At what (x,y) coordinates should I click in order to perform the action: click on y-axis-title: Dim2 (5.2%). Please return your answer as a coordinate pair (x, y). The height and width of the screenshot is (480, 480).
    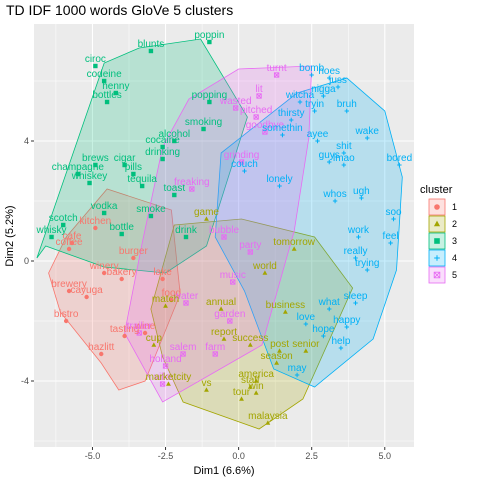
    Looking at the image, I should click on (10, 235).